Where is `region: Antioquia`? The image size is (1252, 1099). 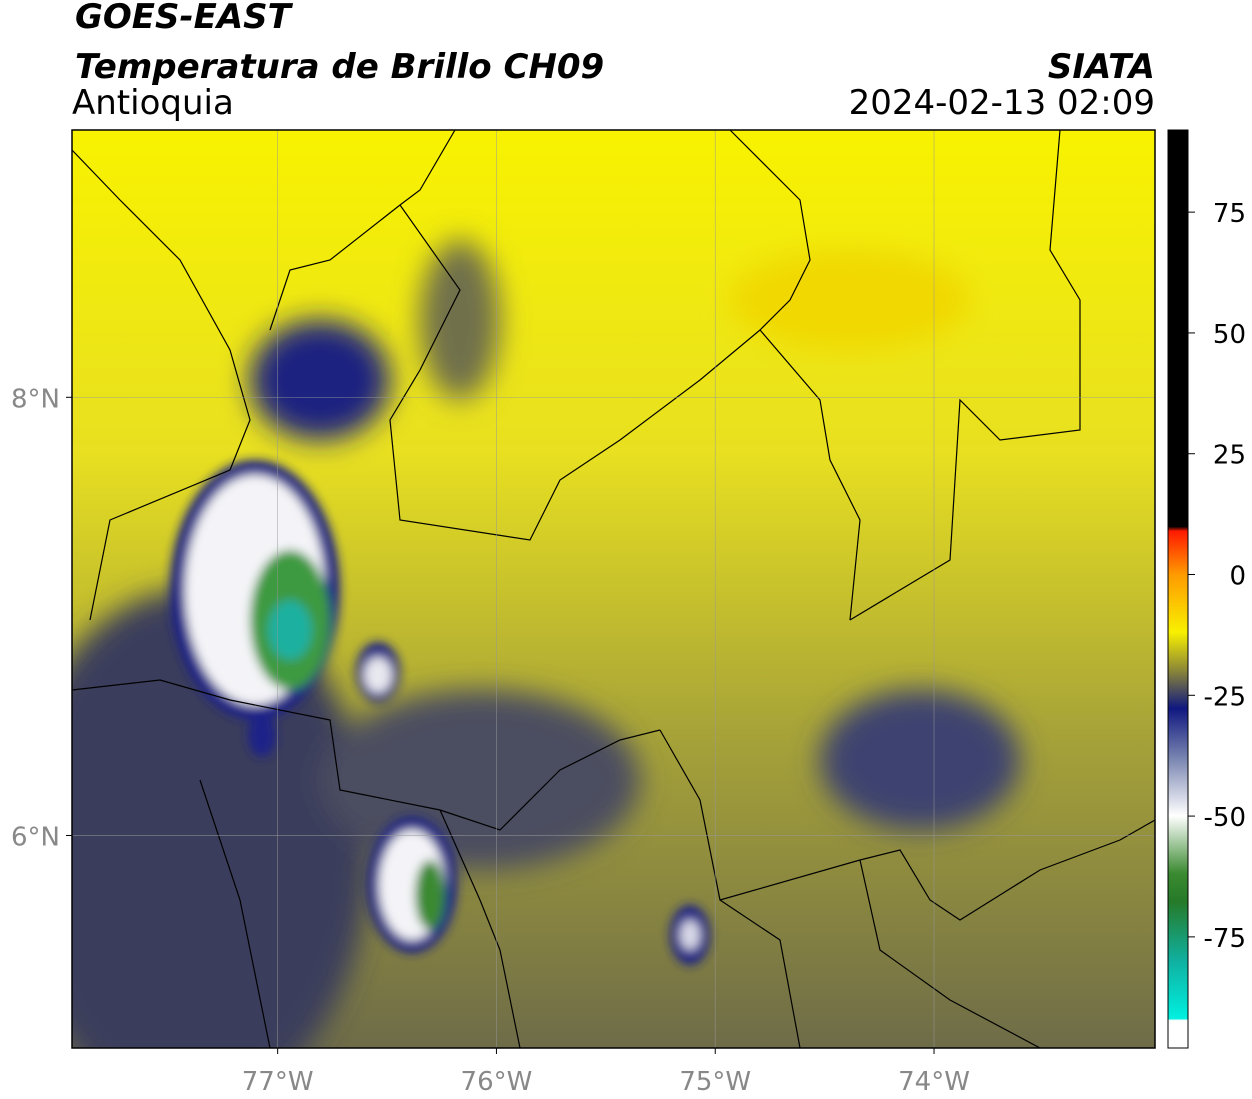 region: Antioquia is located at coordinates (153, 103).